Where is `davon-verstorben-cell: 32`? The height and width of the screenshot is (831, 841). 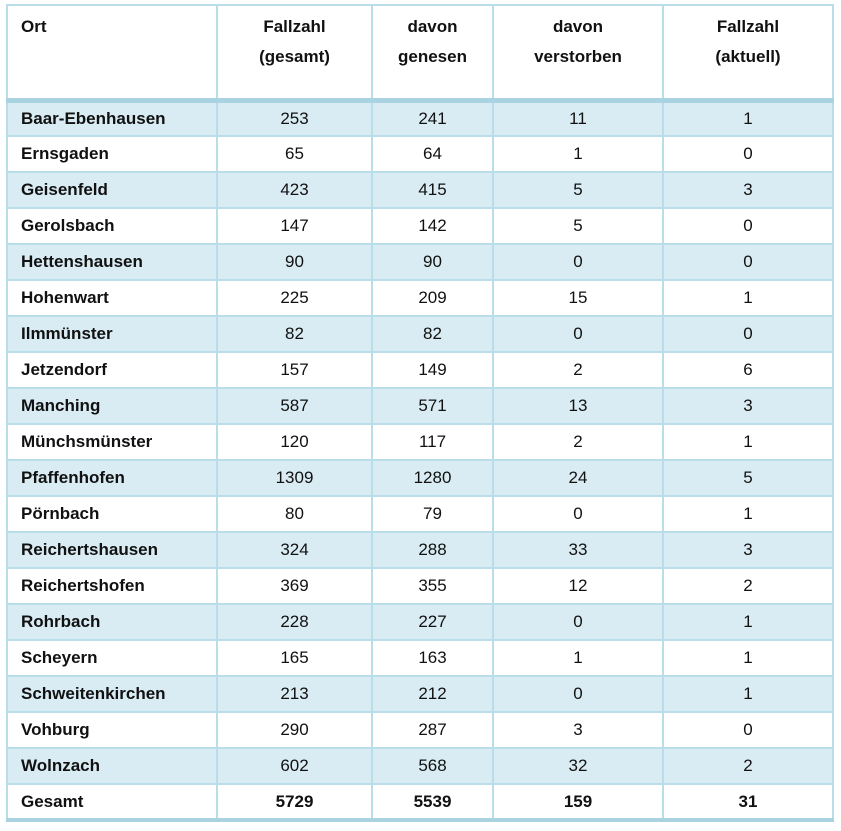 davon-verstorben-cell: 32 is located at coordinates (578, 766).